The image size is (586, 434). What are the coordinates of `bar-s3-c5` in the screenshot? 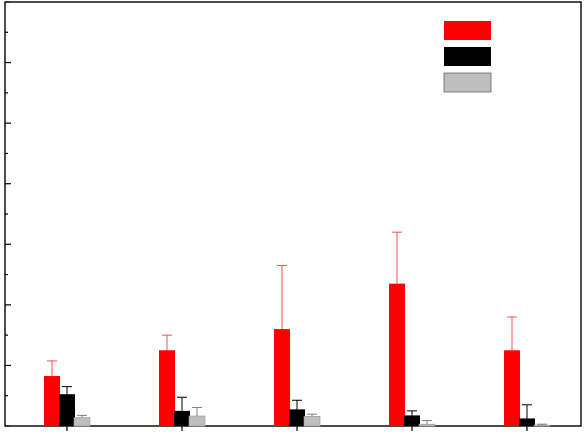 It's located at (542, 425).